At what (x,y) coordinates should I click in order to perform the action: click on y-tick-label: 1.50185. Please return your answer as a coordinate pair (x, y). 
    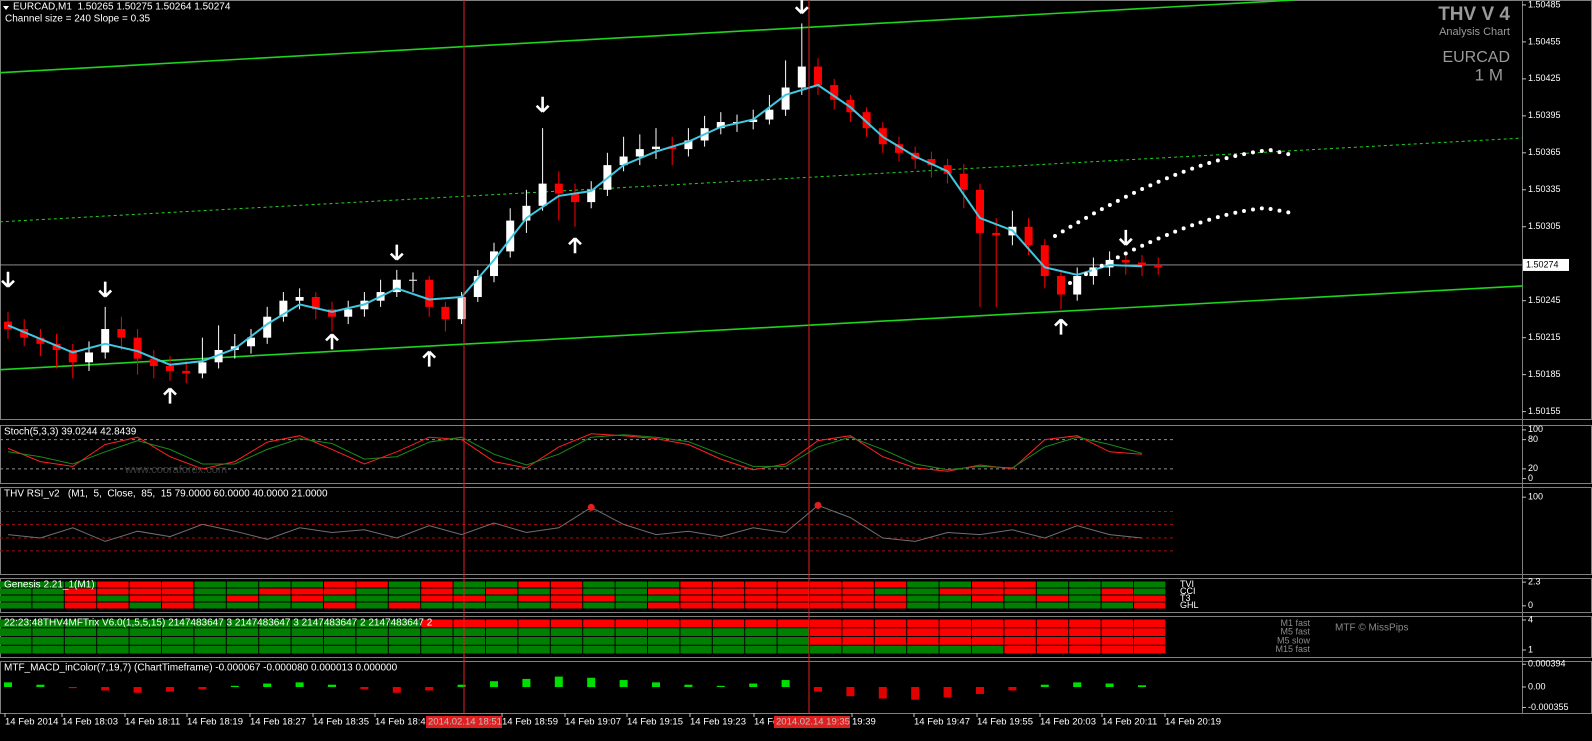
    Looking at the image, I should click on (1544, 374).